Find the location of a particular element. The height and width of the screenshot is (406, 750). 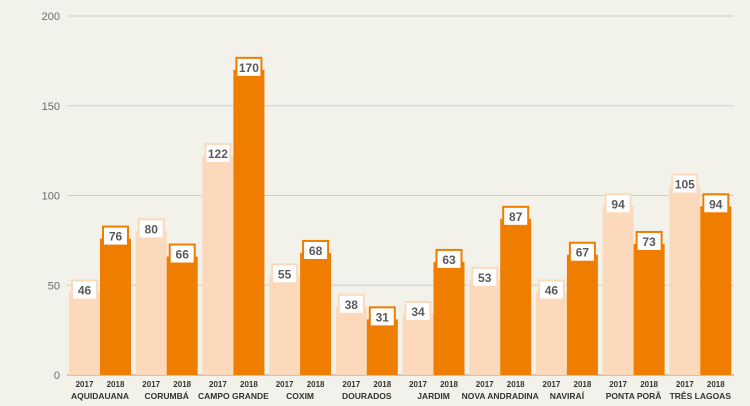

data-label: 73 is located at coordinates (649, 242).